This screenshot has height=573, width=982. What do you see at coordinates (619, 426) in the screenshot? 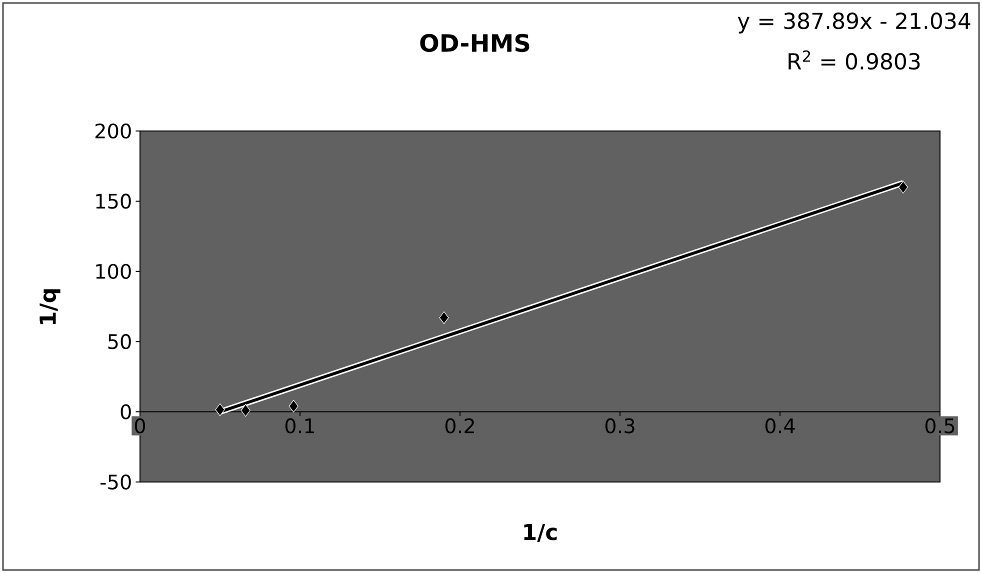
I see `x-tick-label: 0.3` at bounding box center [619, 426].